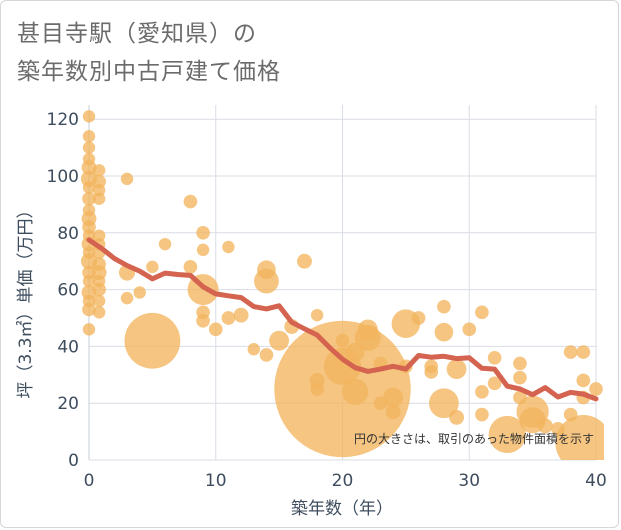 This screenshot has height=530, width=621. Describe the element at coordinates (342, 509) in the screenshot. I see `x-axis-title: 築年数（年）` at that location.